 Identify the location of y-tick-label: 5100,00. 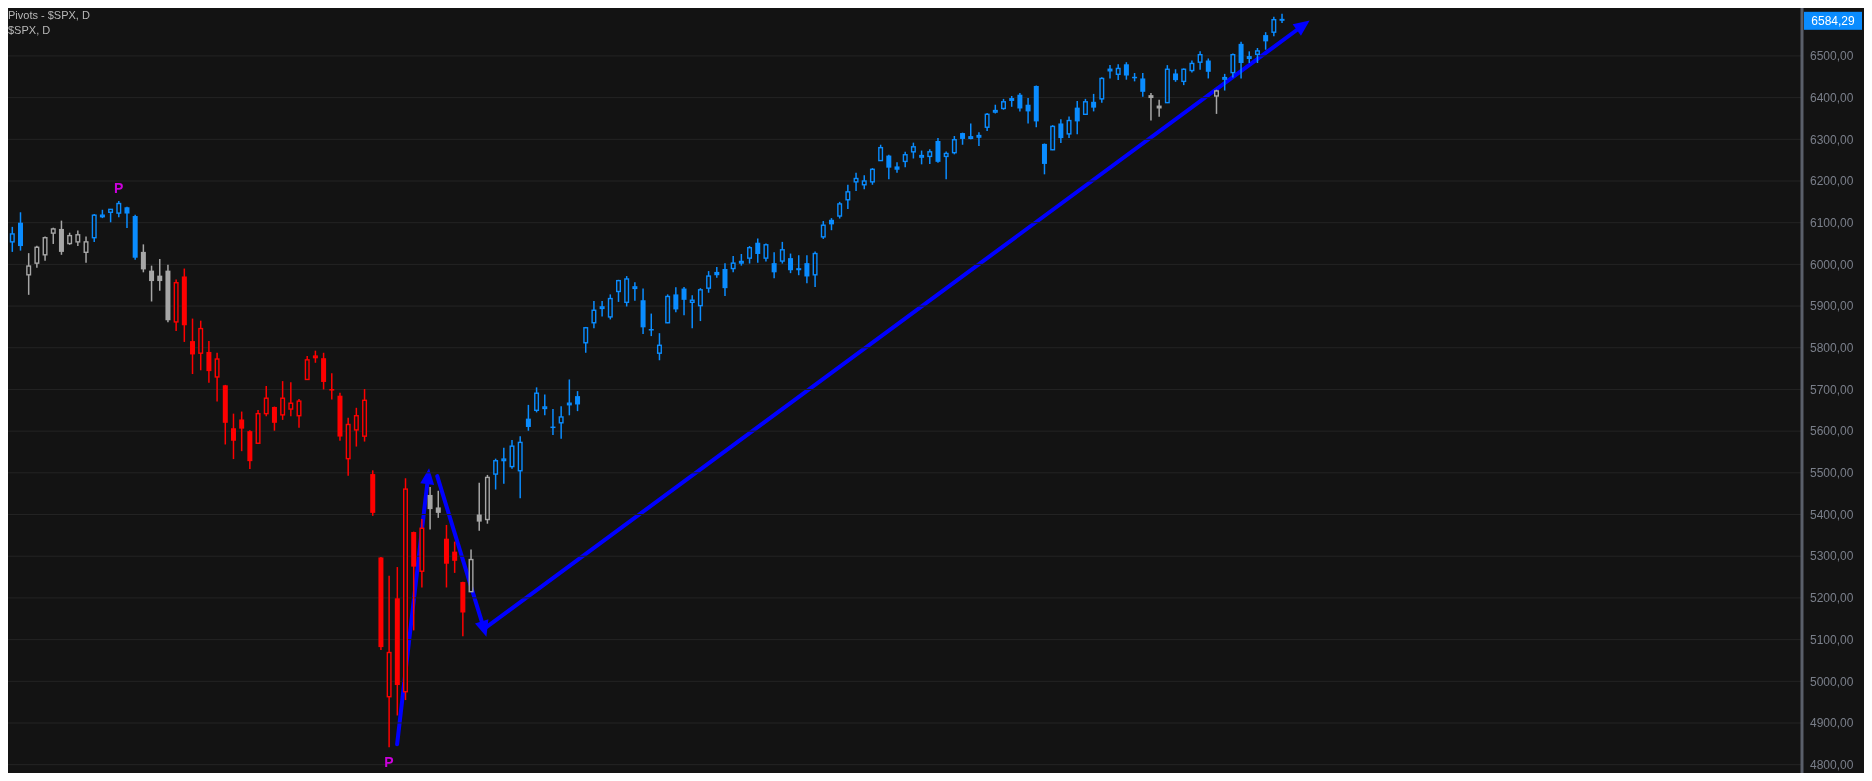
(1832, 639).